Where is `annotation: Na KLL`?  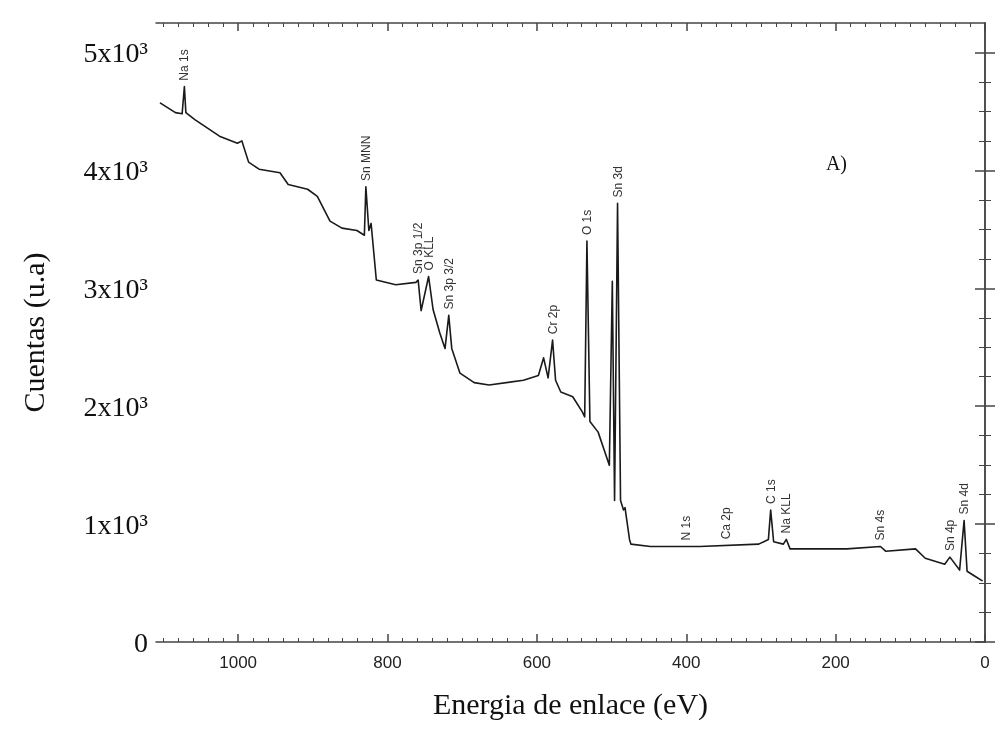
annotation: Na KLL is located at coordinates (786, 513).